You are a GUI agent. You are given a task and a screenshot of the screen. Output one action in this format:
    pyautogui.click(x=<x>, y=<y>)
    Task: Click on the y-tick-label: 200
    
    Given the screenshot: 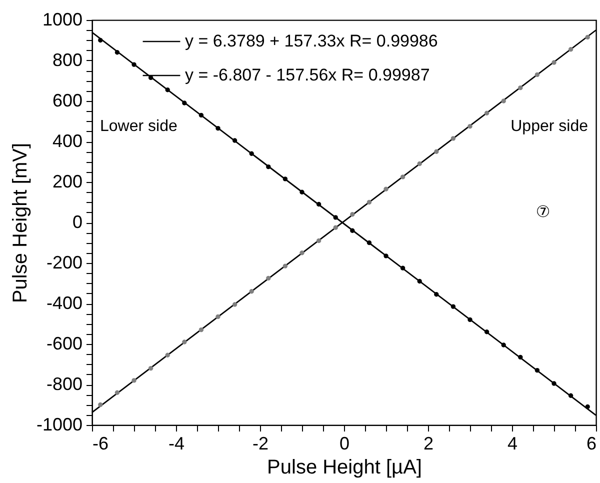 What is the action you would take?
    pyautogui.click(x=67, y=182)
    